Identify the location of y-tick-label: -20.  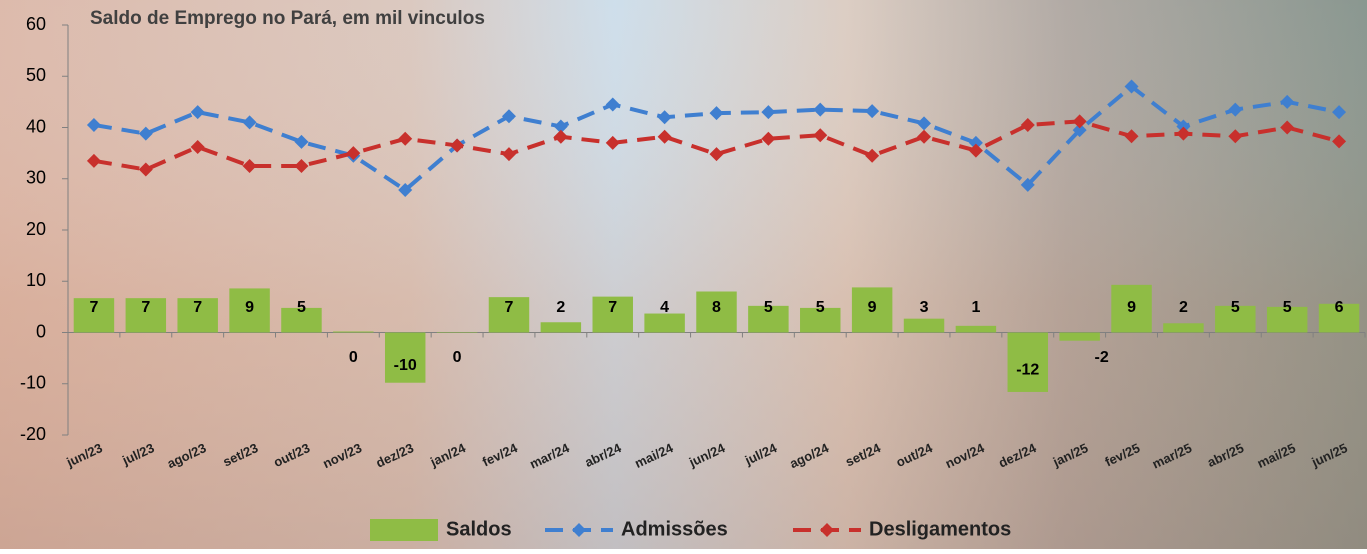
(33, 434).